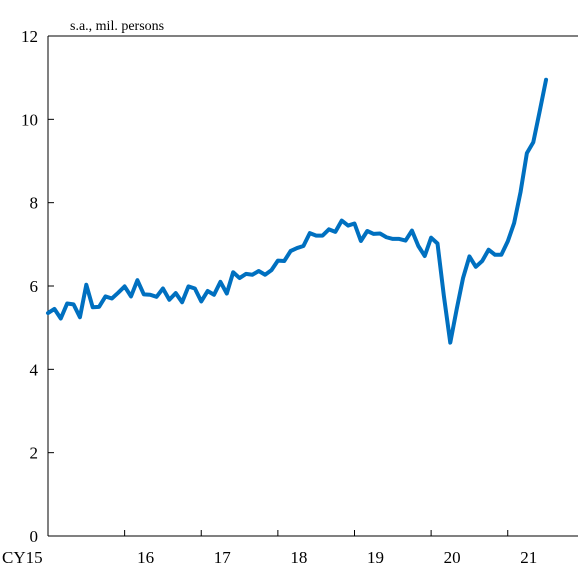 The height and width of the screenshot is (572, 580). I want to click on y-tick-label: 12, so click(29, 36).